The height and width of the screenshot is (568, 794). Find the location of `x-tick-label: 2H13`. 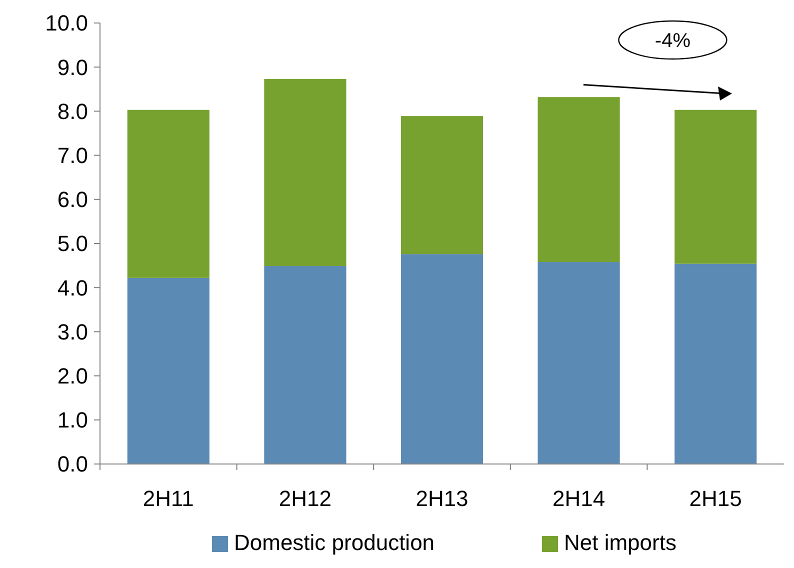

x-tick-label: 2H13 is located at coordinates (442, 498).